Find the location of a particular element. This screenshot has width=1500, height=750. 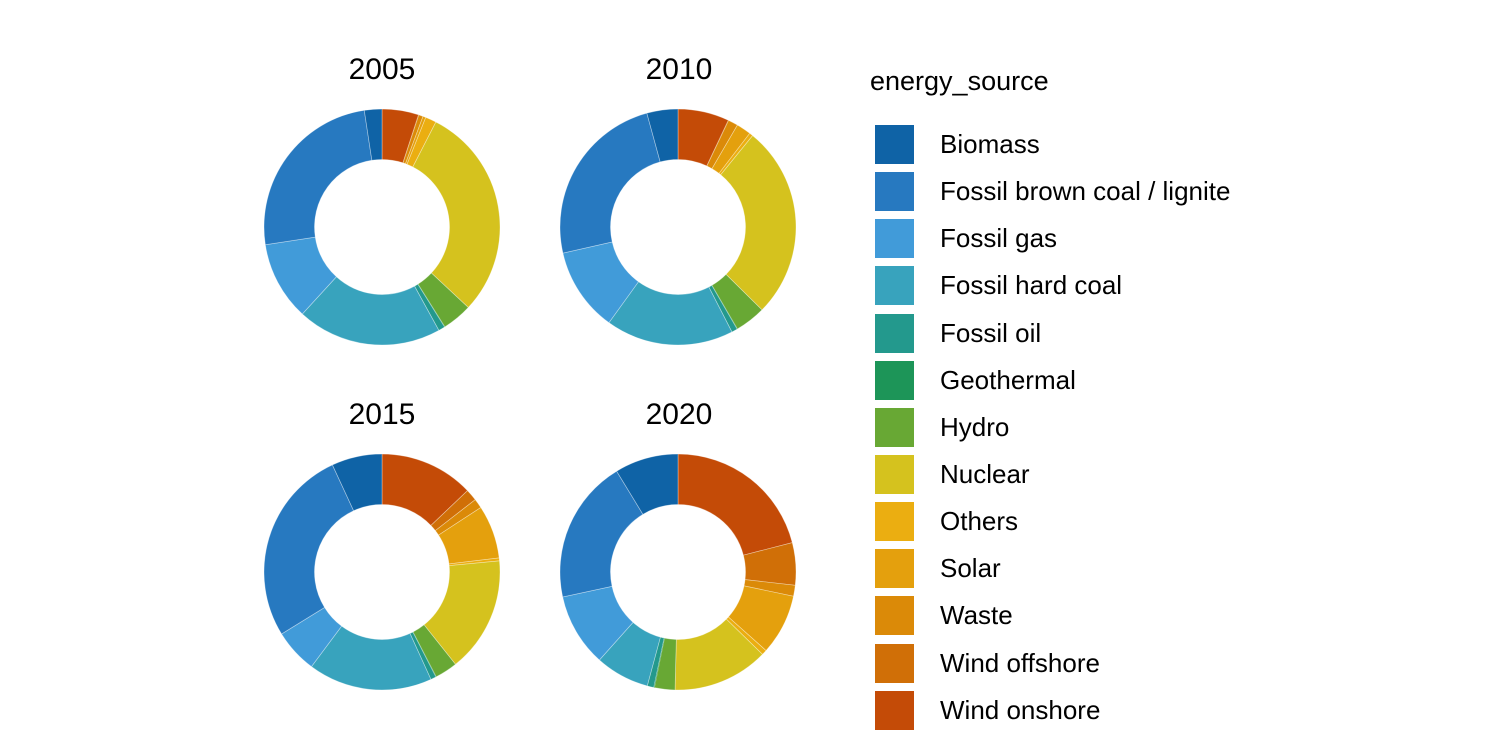

donut-slice-2020-wind-onshore is located at coordinates (735, 504).